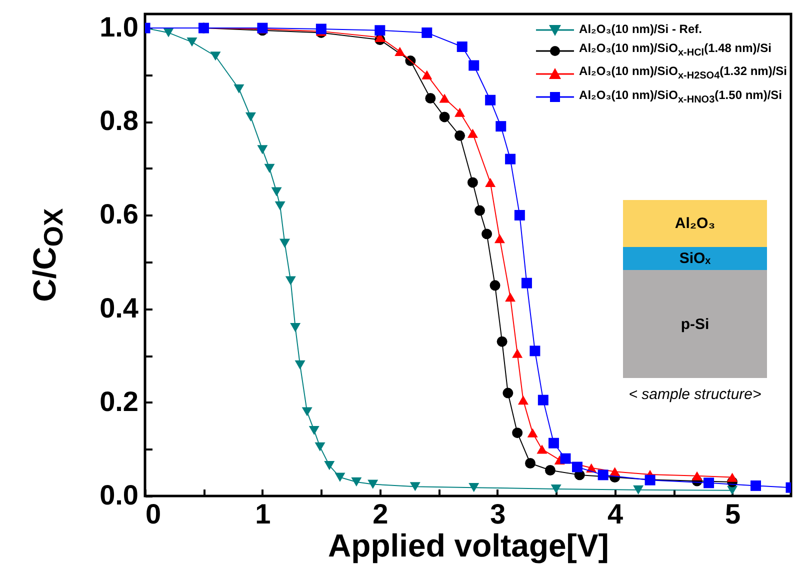 The height and width of the screenshot is (585, 803). What do you see at coordinates (154, 514) in the screenshot?
I see `x-tick-label: 0` at bounding box center [154, 514].